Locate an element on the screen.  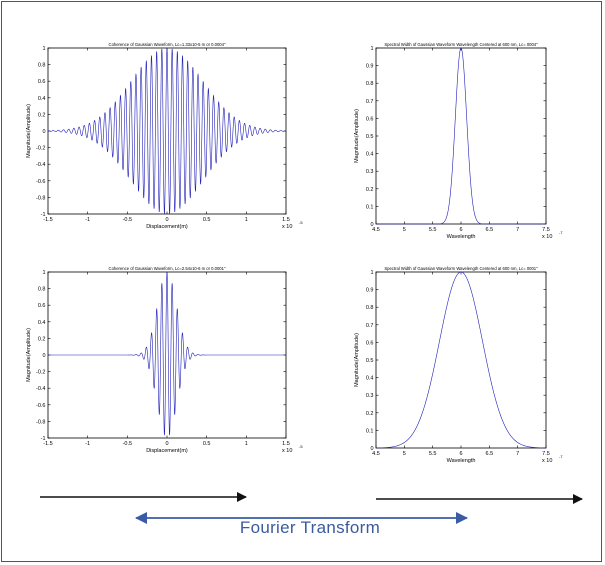
y-tick-label: 0.7 is located at coordinates (370, 102).